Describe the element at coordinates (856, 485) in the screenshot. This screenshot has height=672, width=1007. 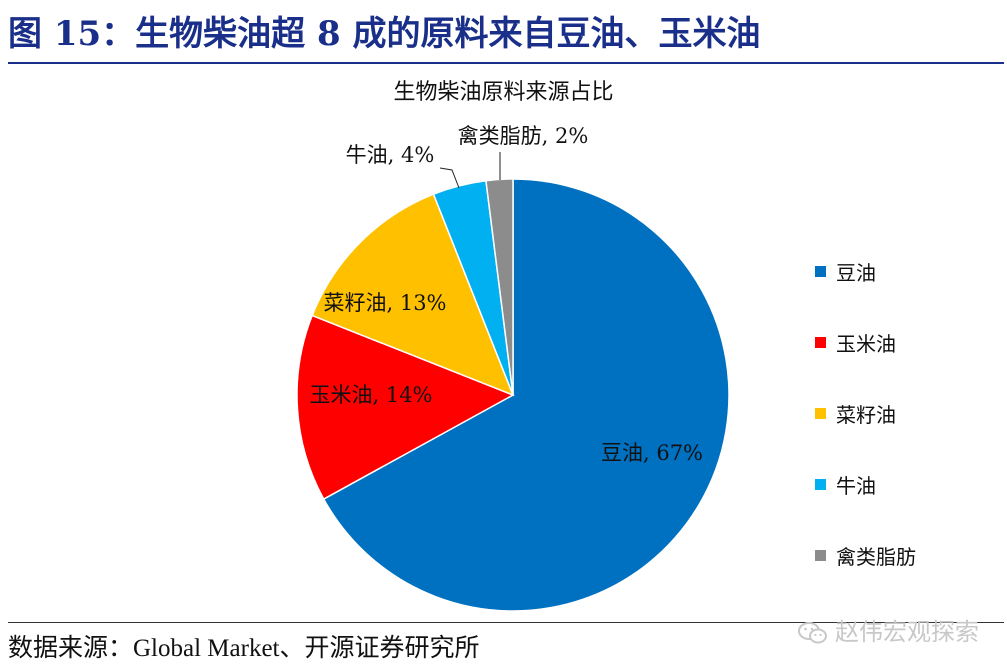
I see `legend-label: 牛油` at that location.